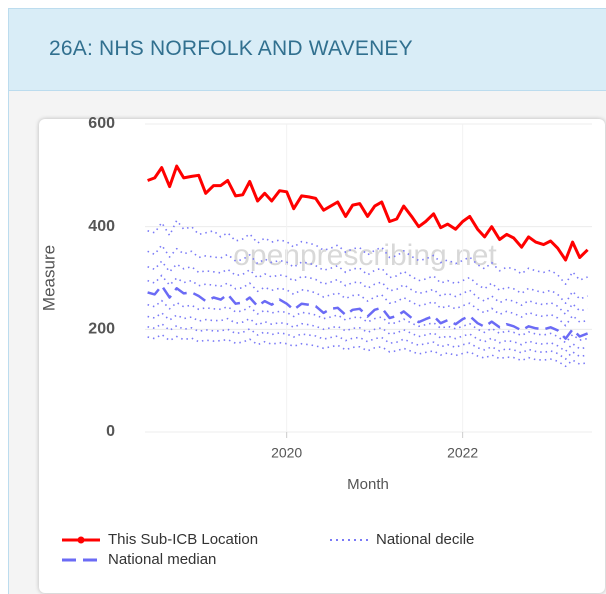 This screenshot has width=606, height=594. I want to click on legend-label: National decile, so click(425, 539).